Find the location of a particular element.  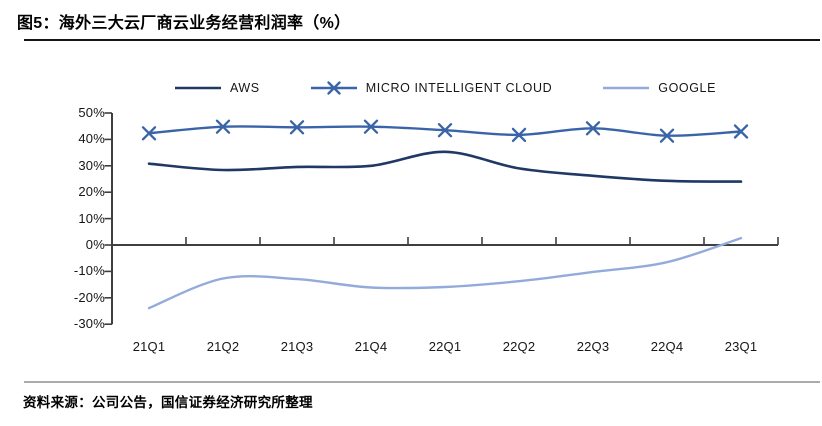

series-line-google is located at coordinates (445, 273).